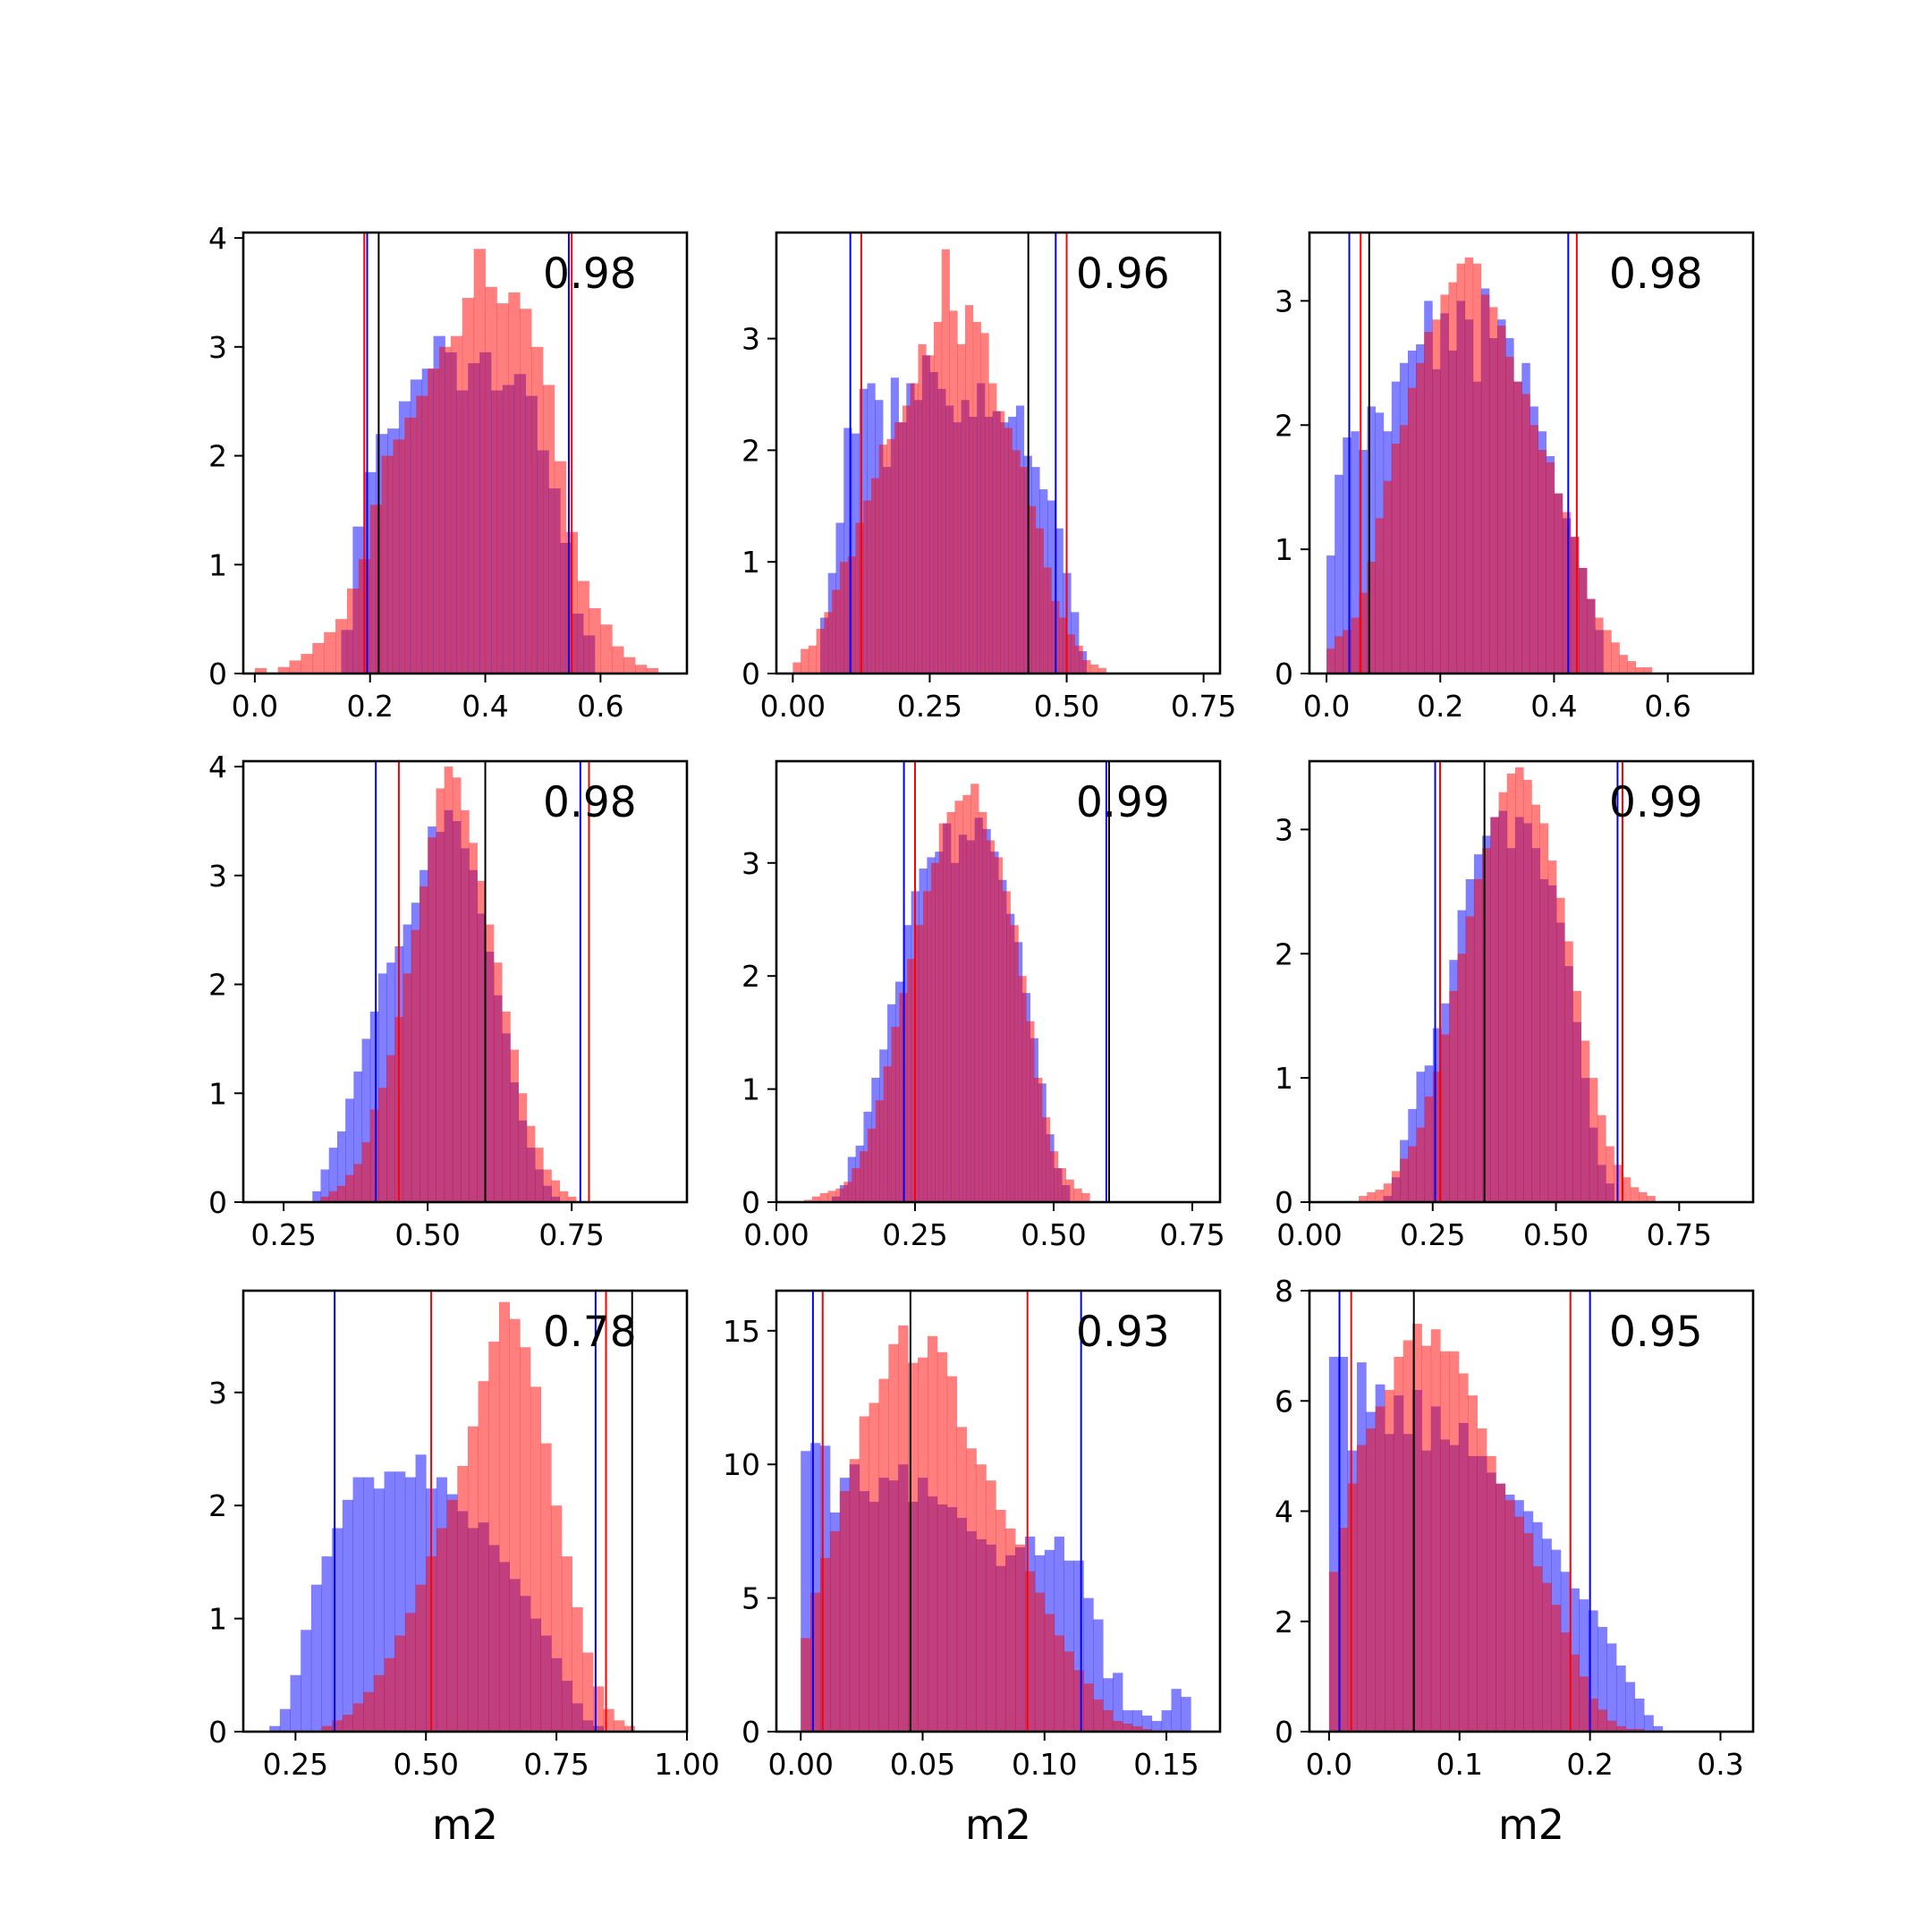  I want to click on annotation: 0.96, so click(1123, 274).